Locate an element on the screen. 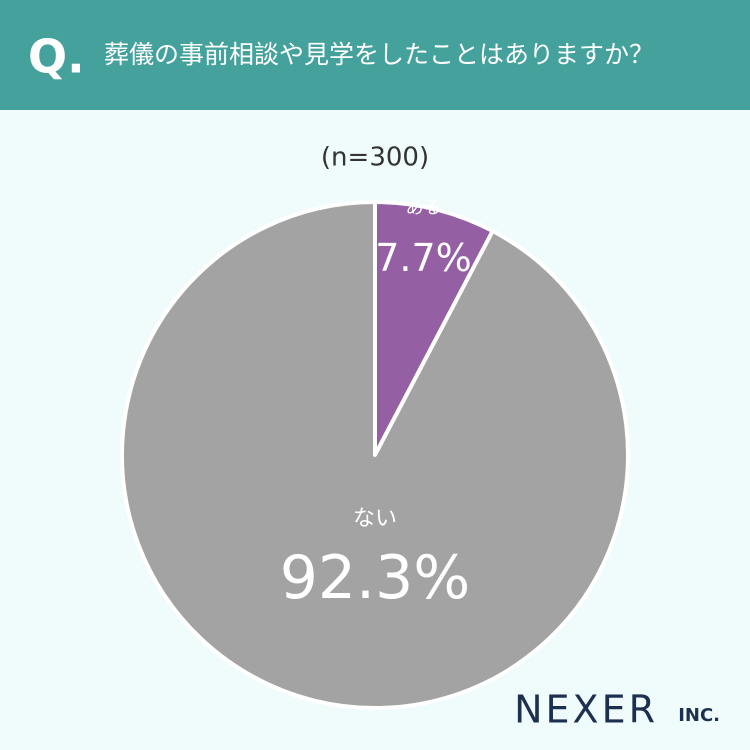  header-band is located at coordinates (375, 55).